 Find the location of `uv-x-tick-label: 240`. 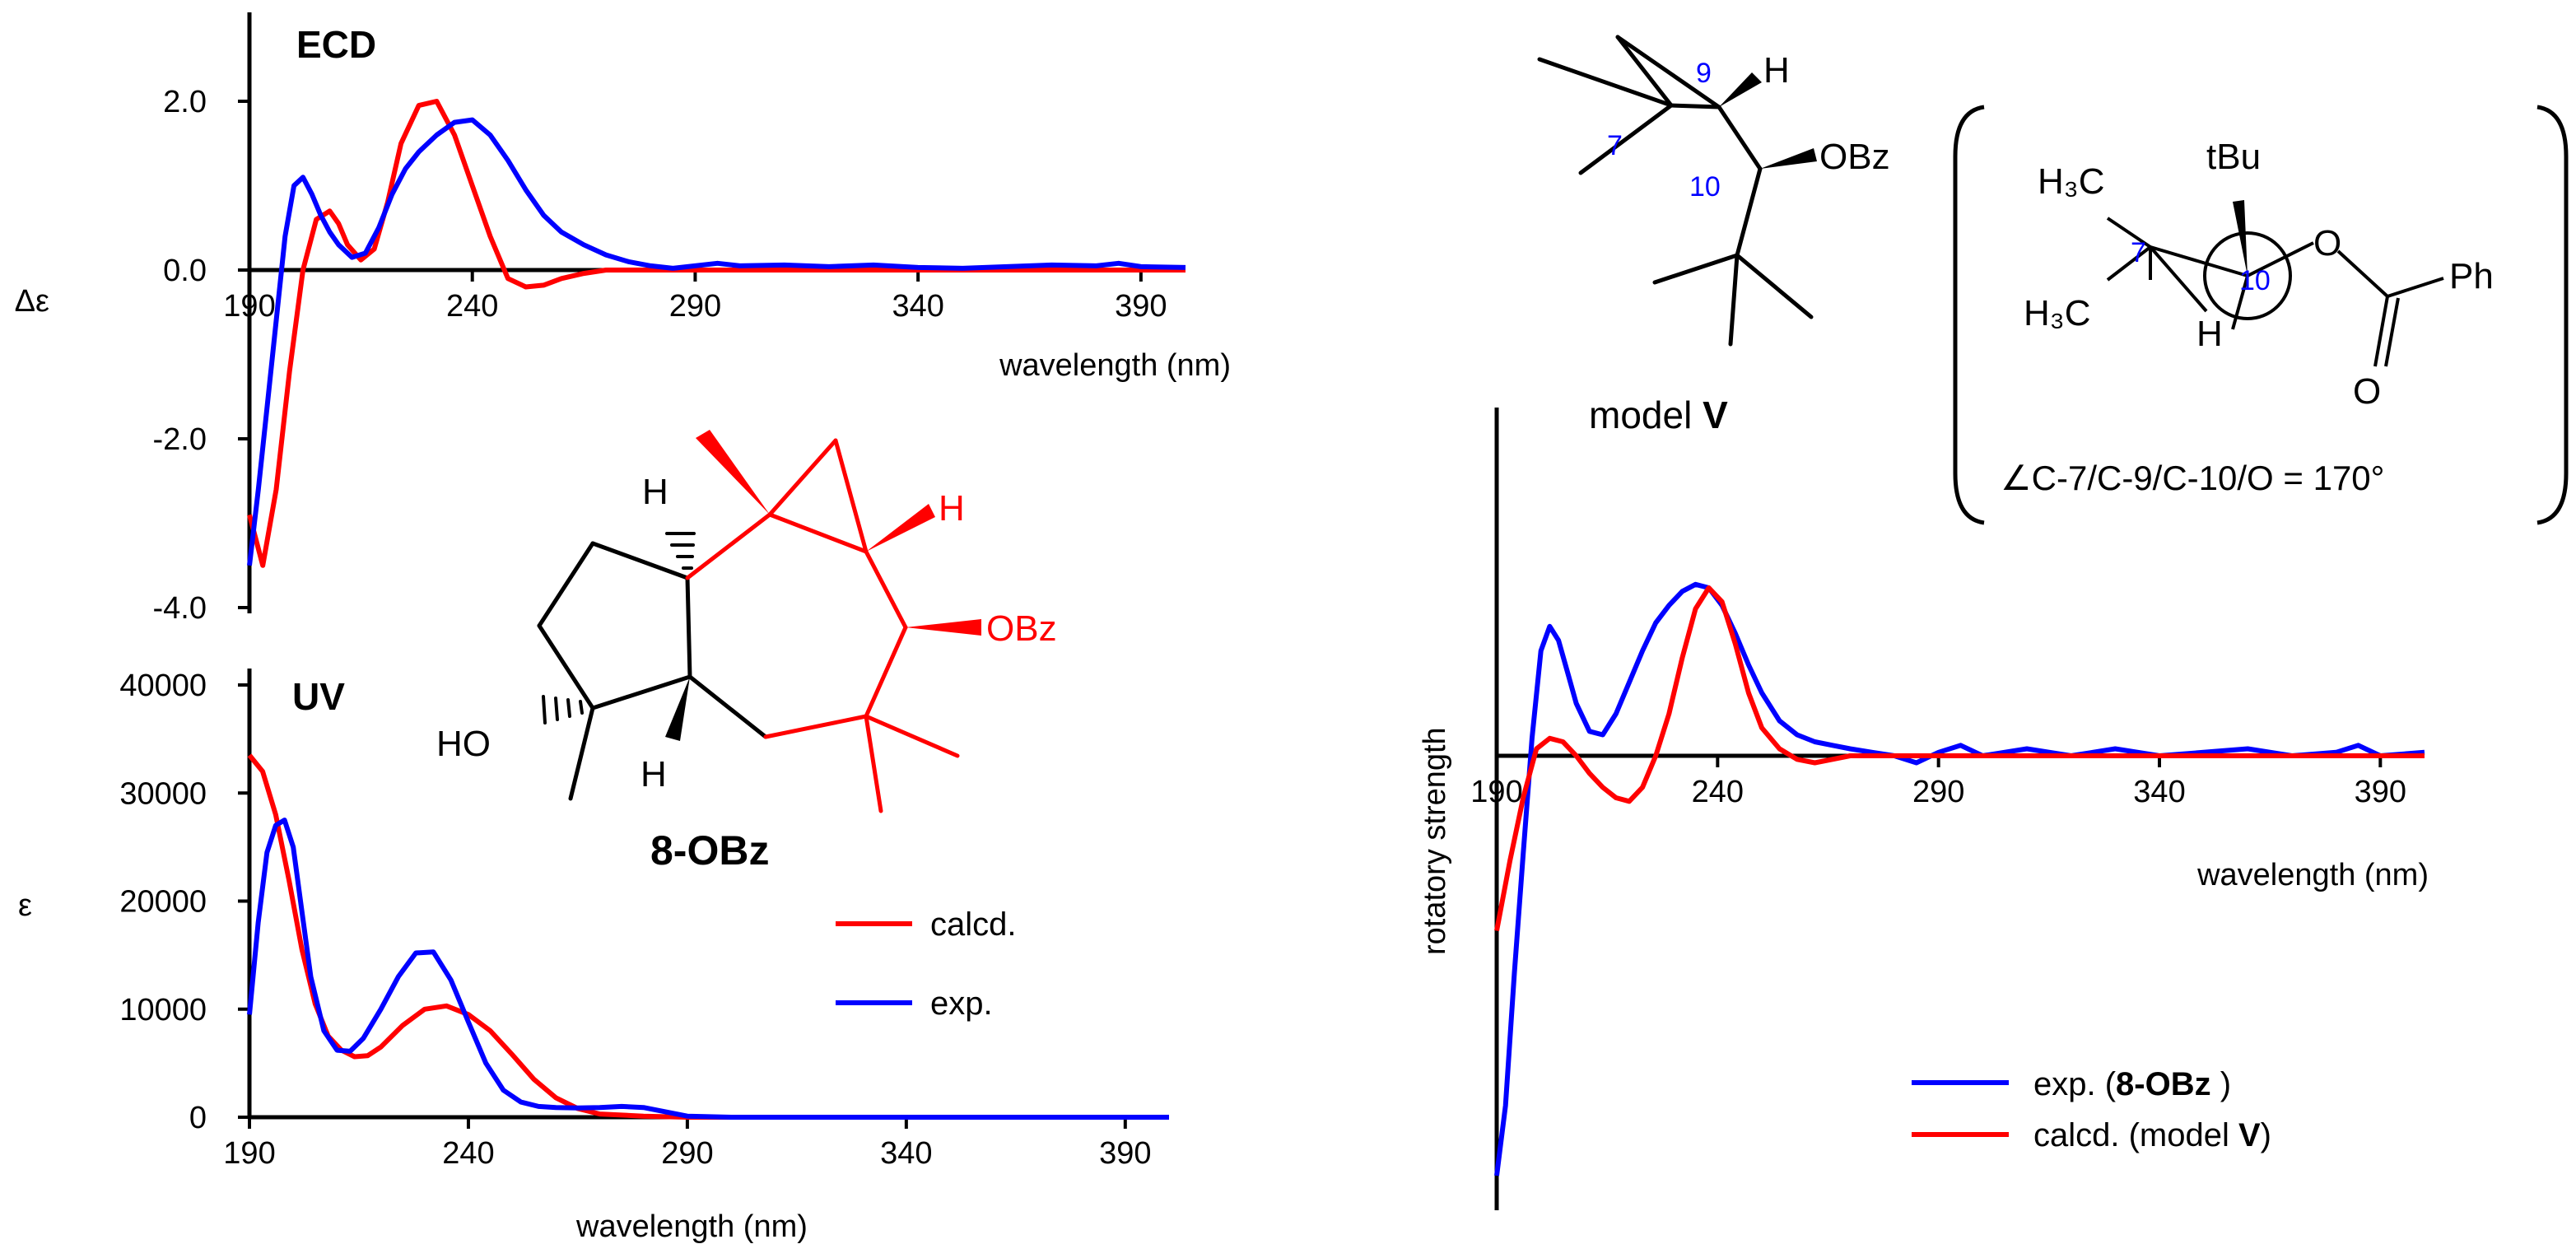

uv-x-tick-label: 240 is located at coordinates (468, 1153).